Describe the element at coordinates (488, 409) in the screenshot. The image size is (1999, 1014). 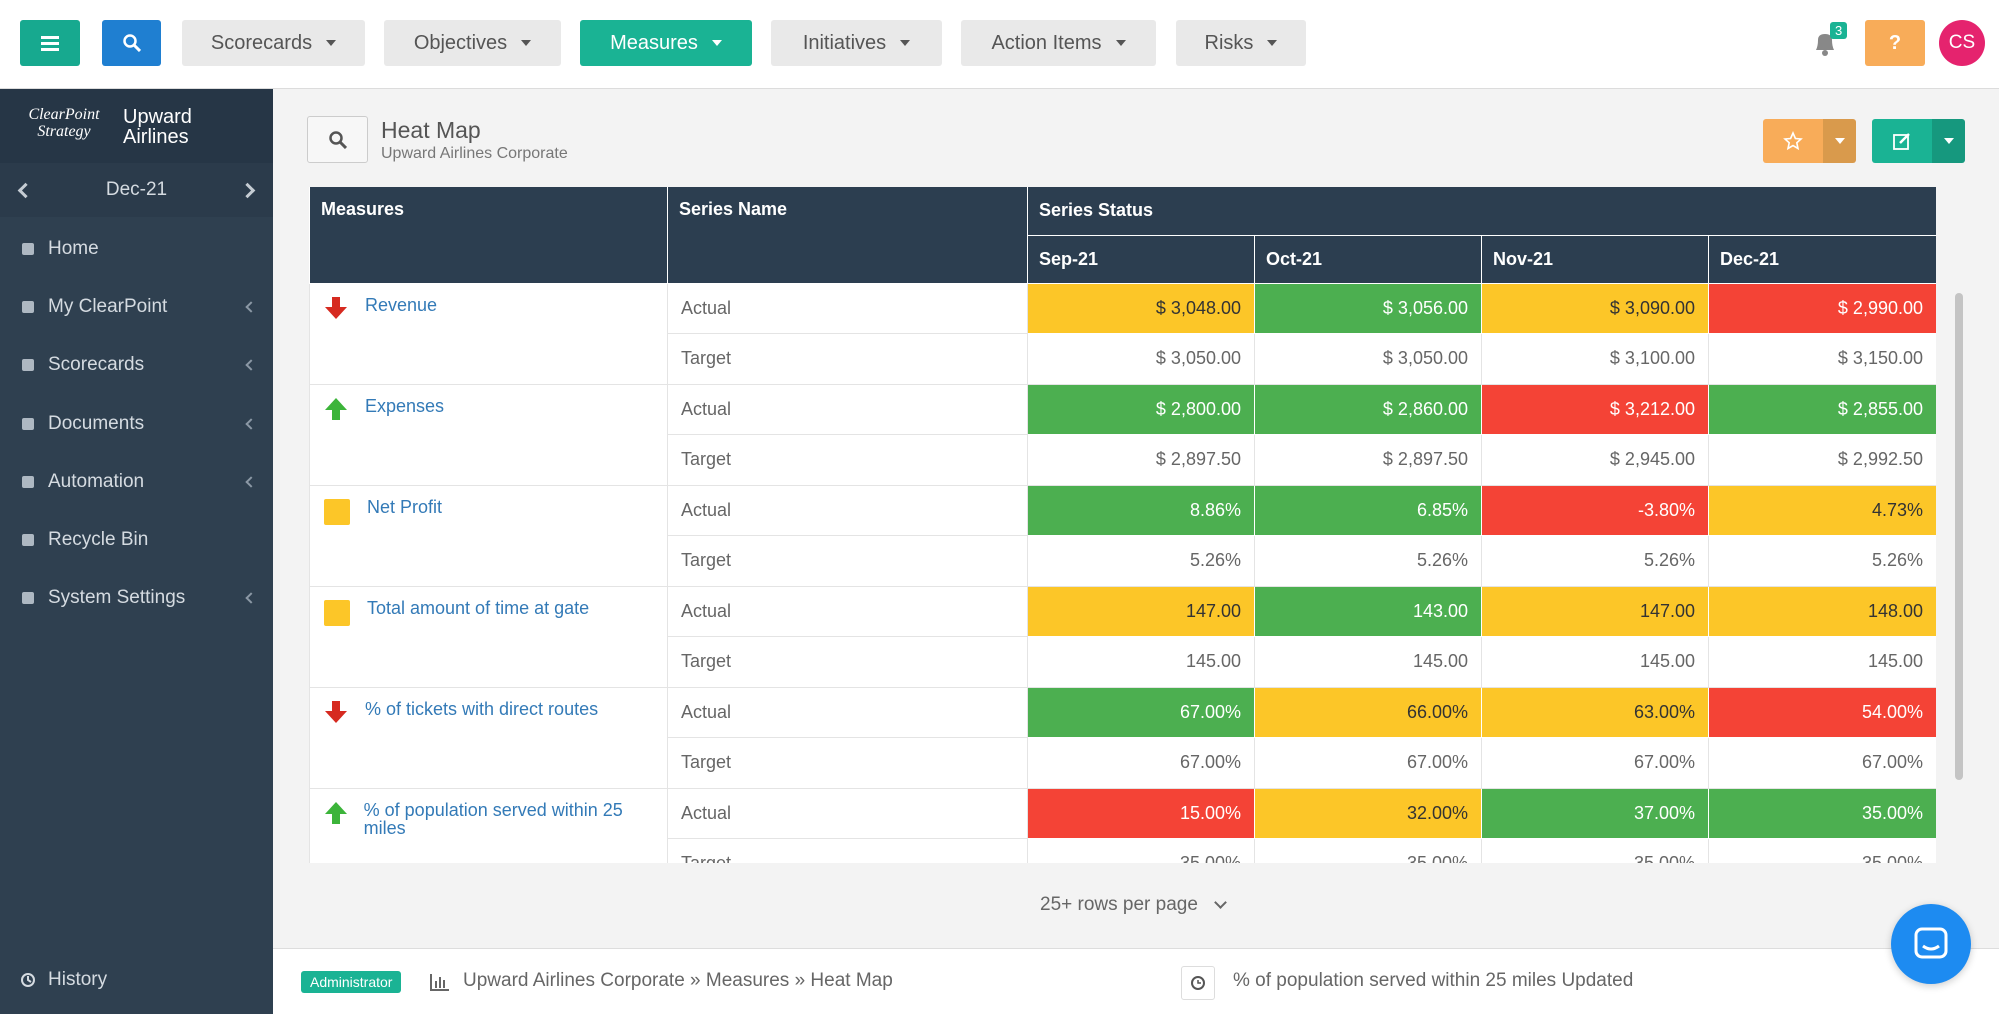
I see `measure-wrap: Expenses` at that location.